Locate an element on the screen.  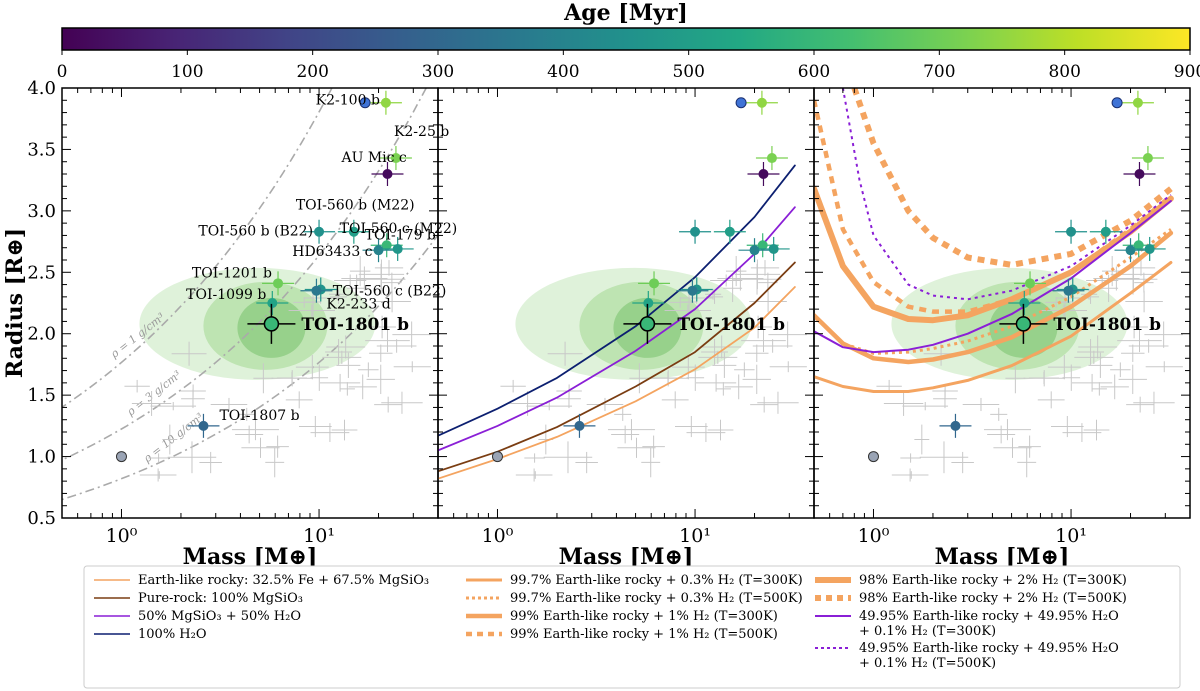
colorbar-tick-label: 200 is located at coordinates (312, 72).